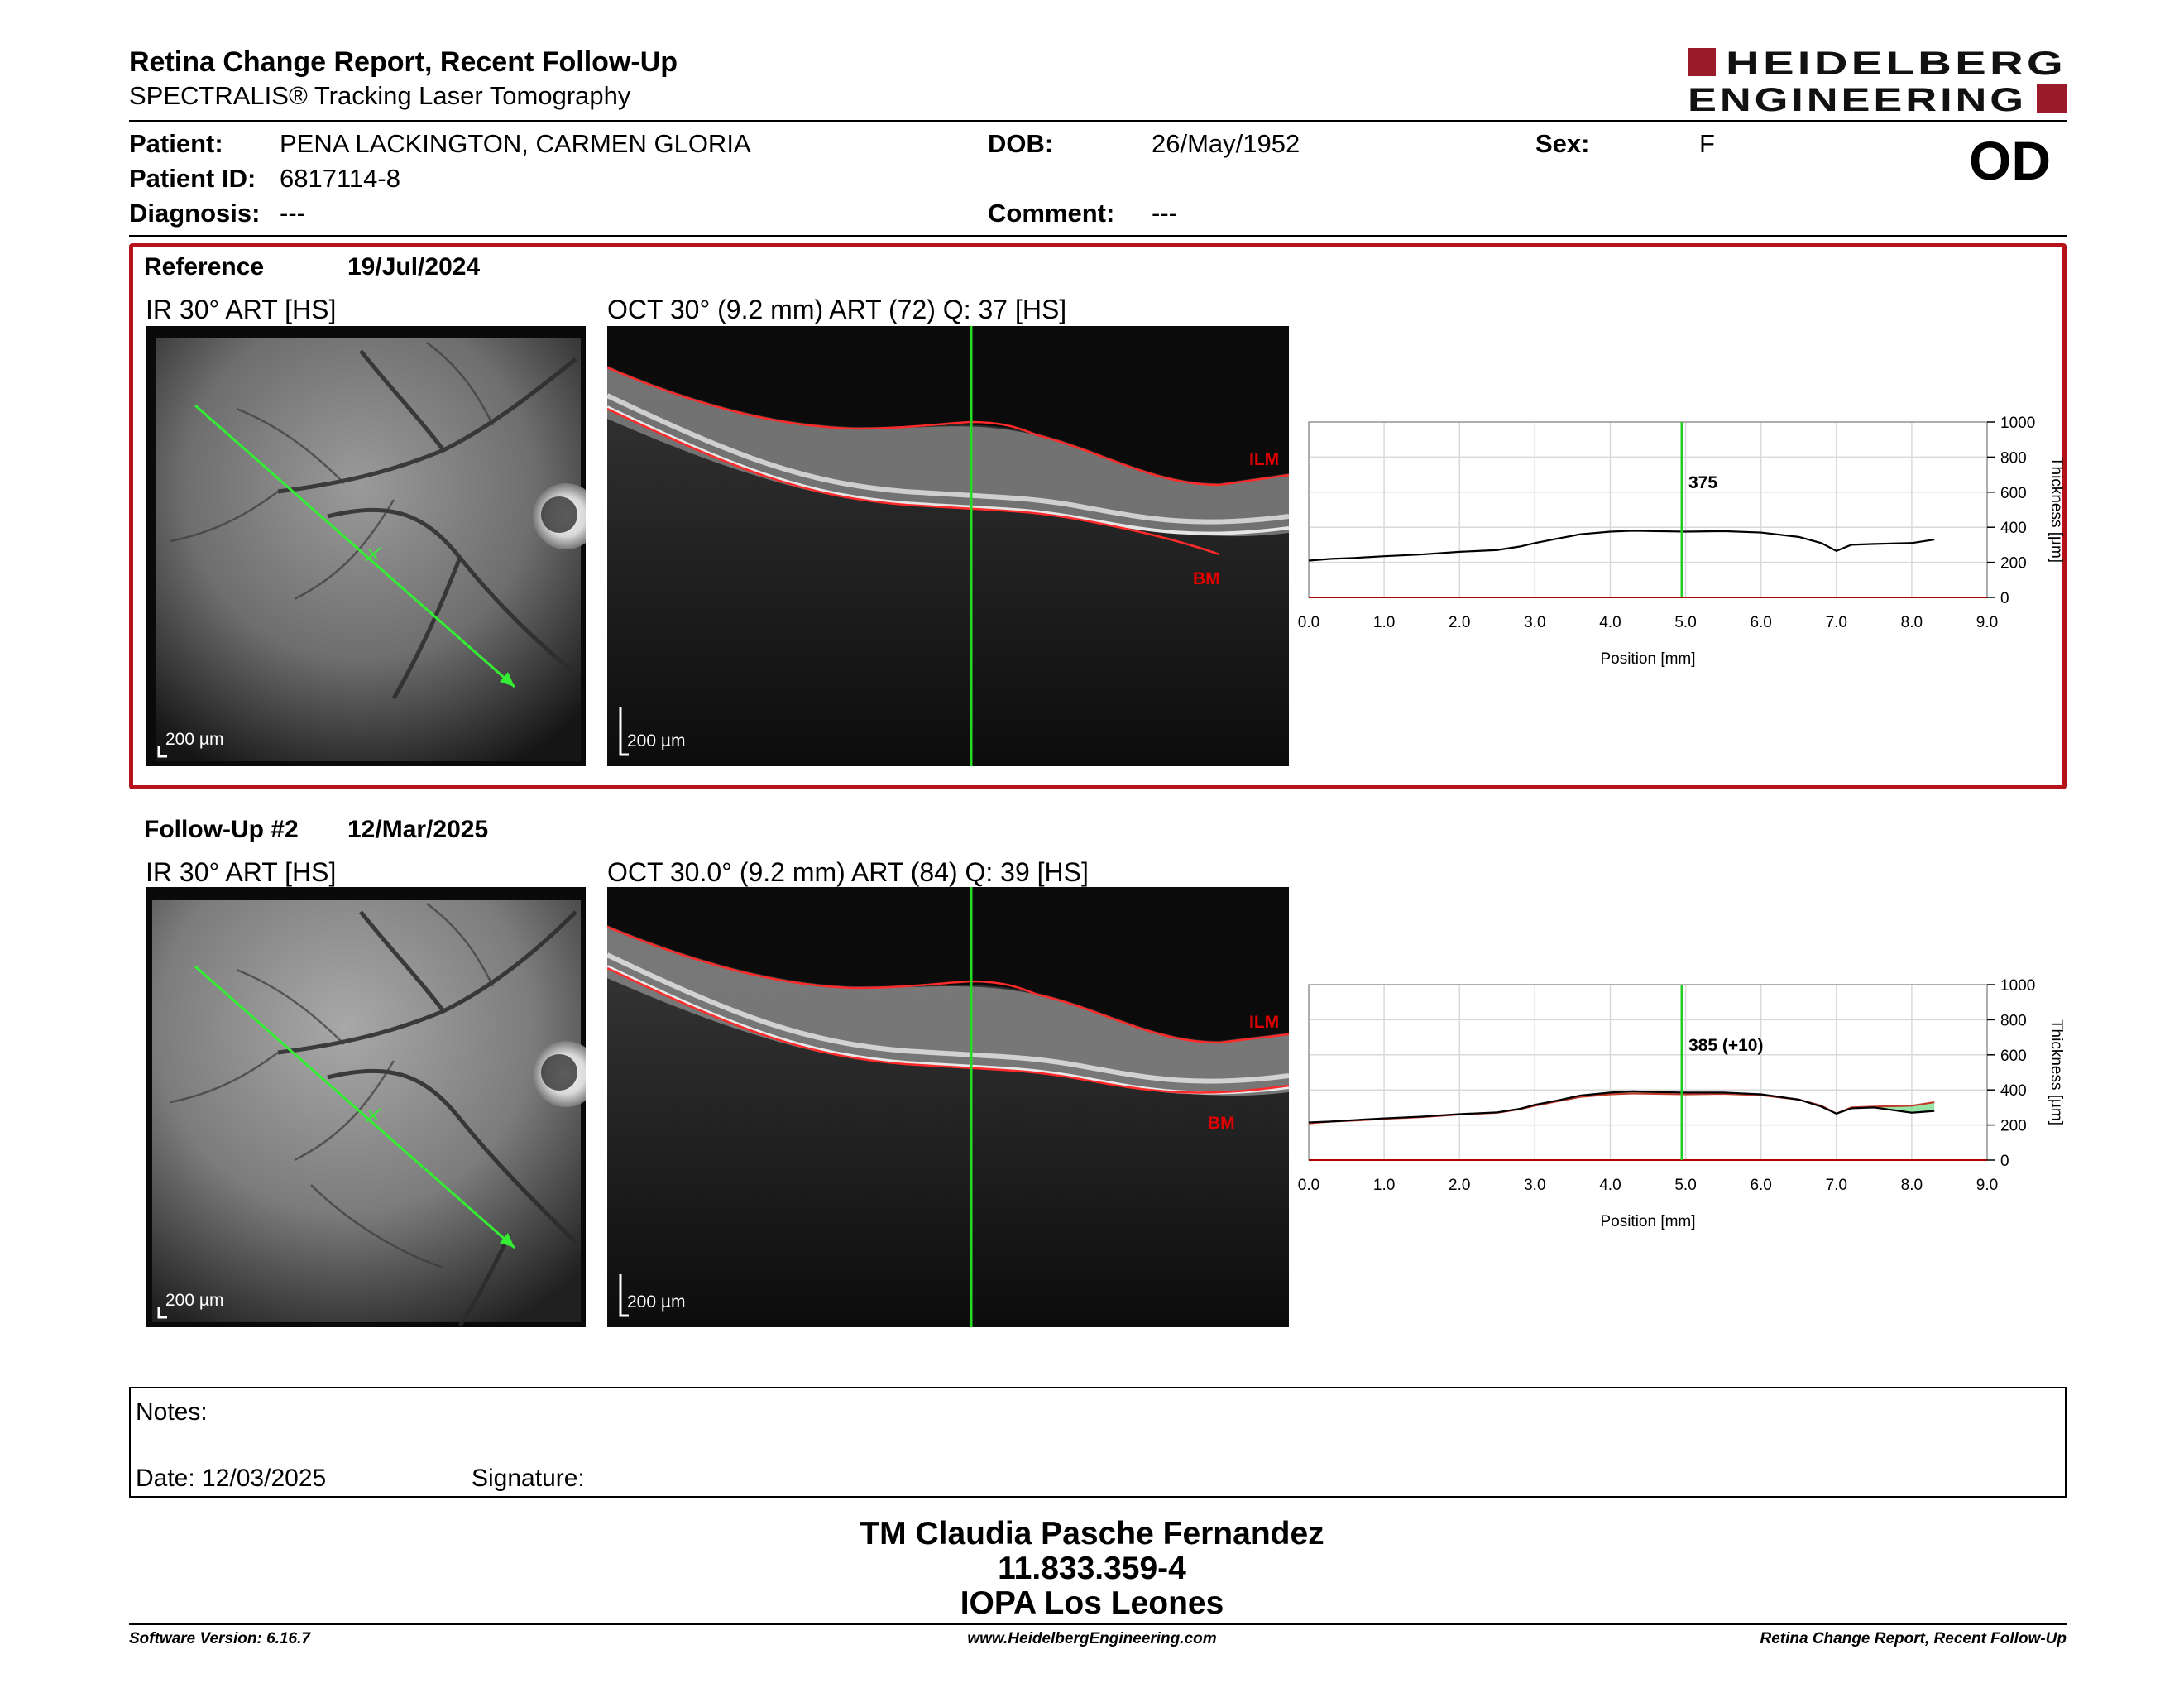 The image size is (2184, 1688). What do you see at coordinates (1051, 213) in the screenshot?
I see `comment-label: Comment:` at bounding box center [1051, 213].